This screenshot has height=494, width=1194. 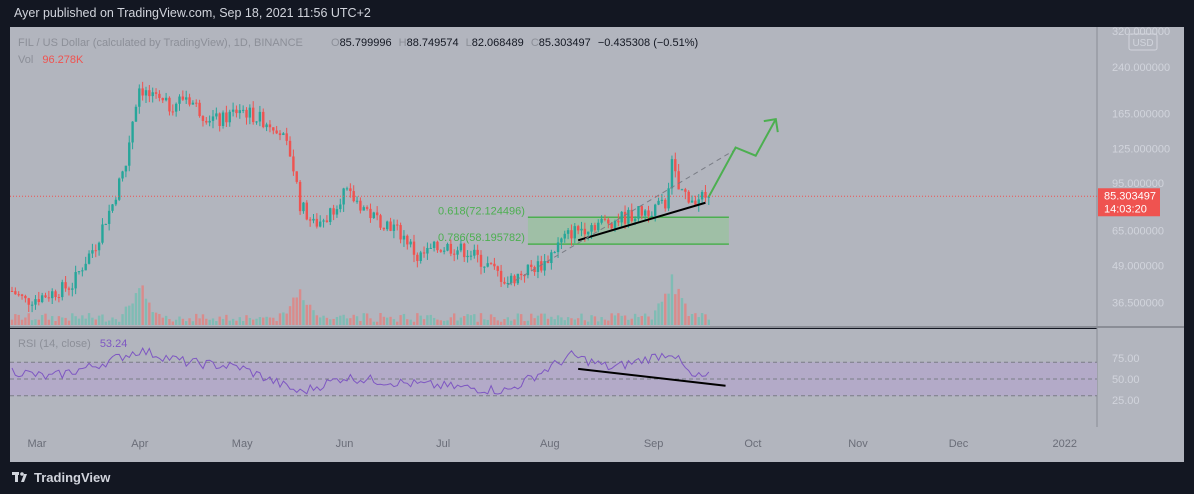 What do you see at coordinates (654, 444) in the screenshot?
I see `time-tick-label: Sep` at bounding box center [654, 444].